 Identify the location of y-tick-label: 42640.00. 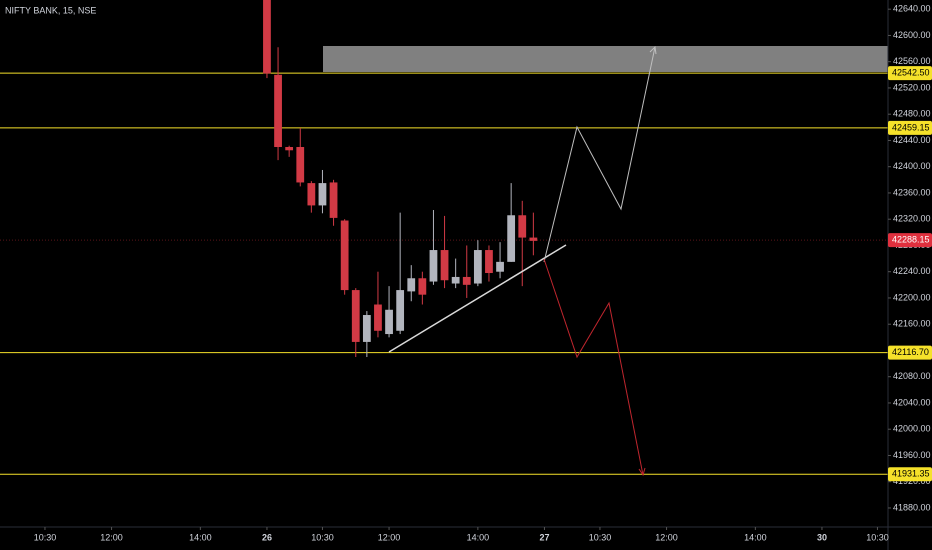
(912, 9).